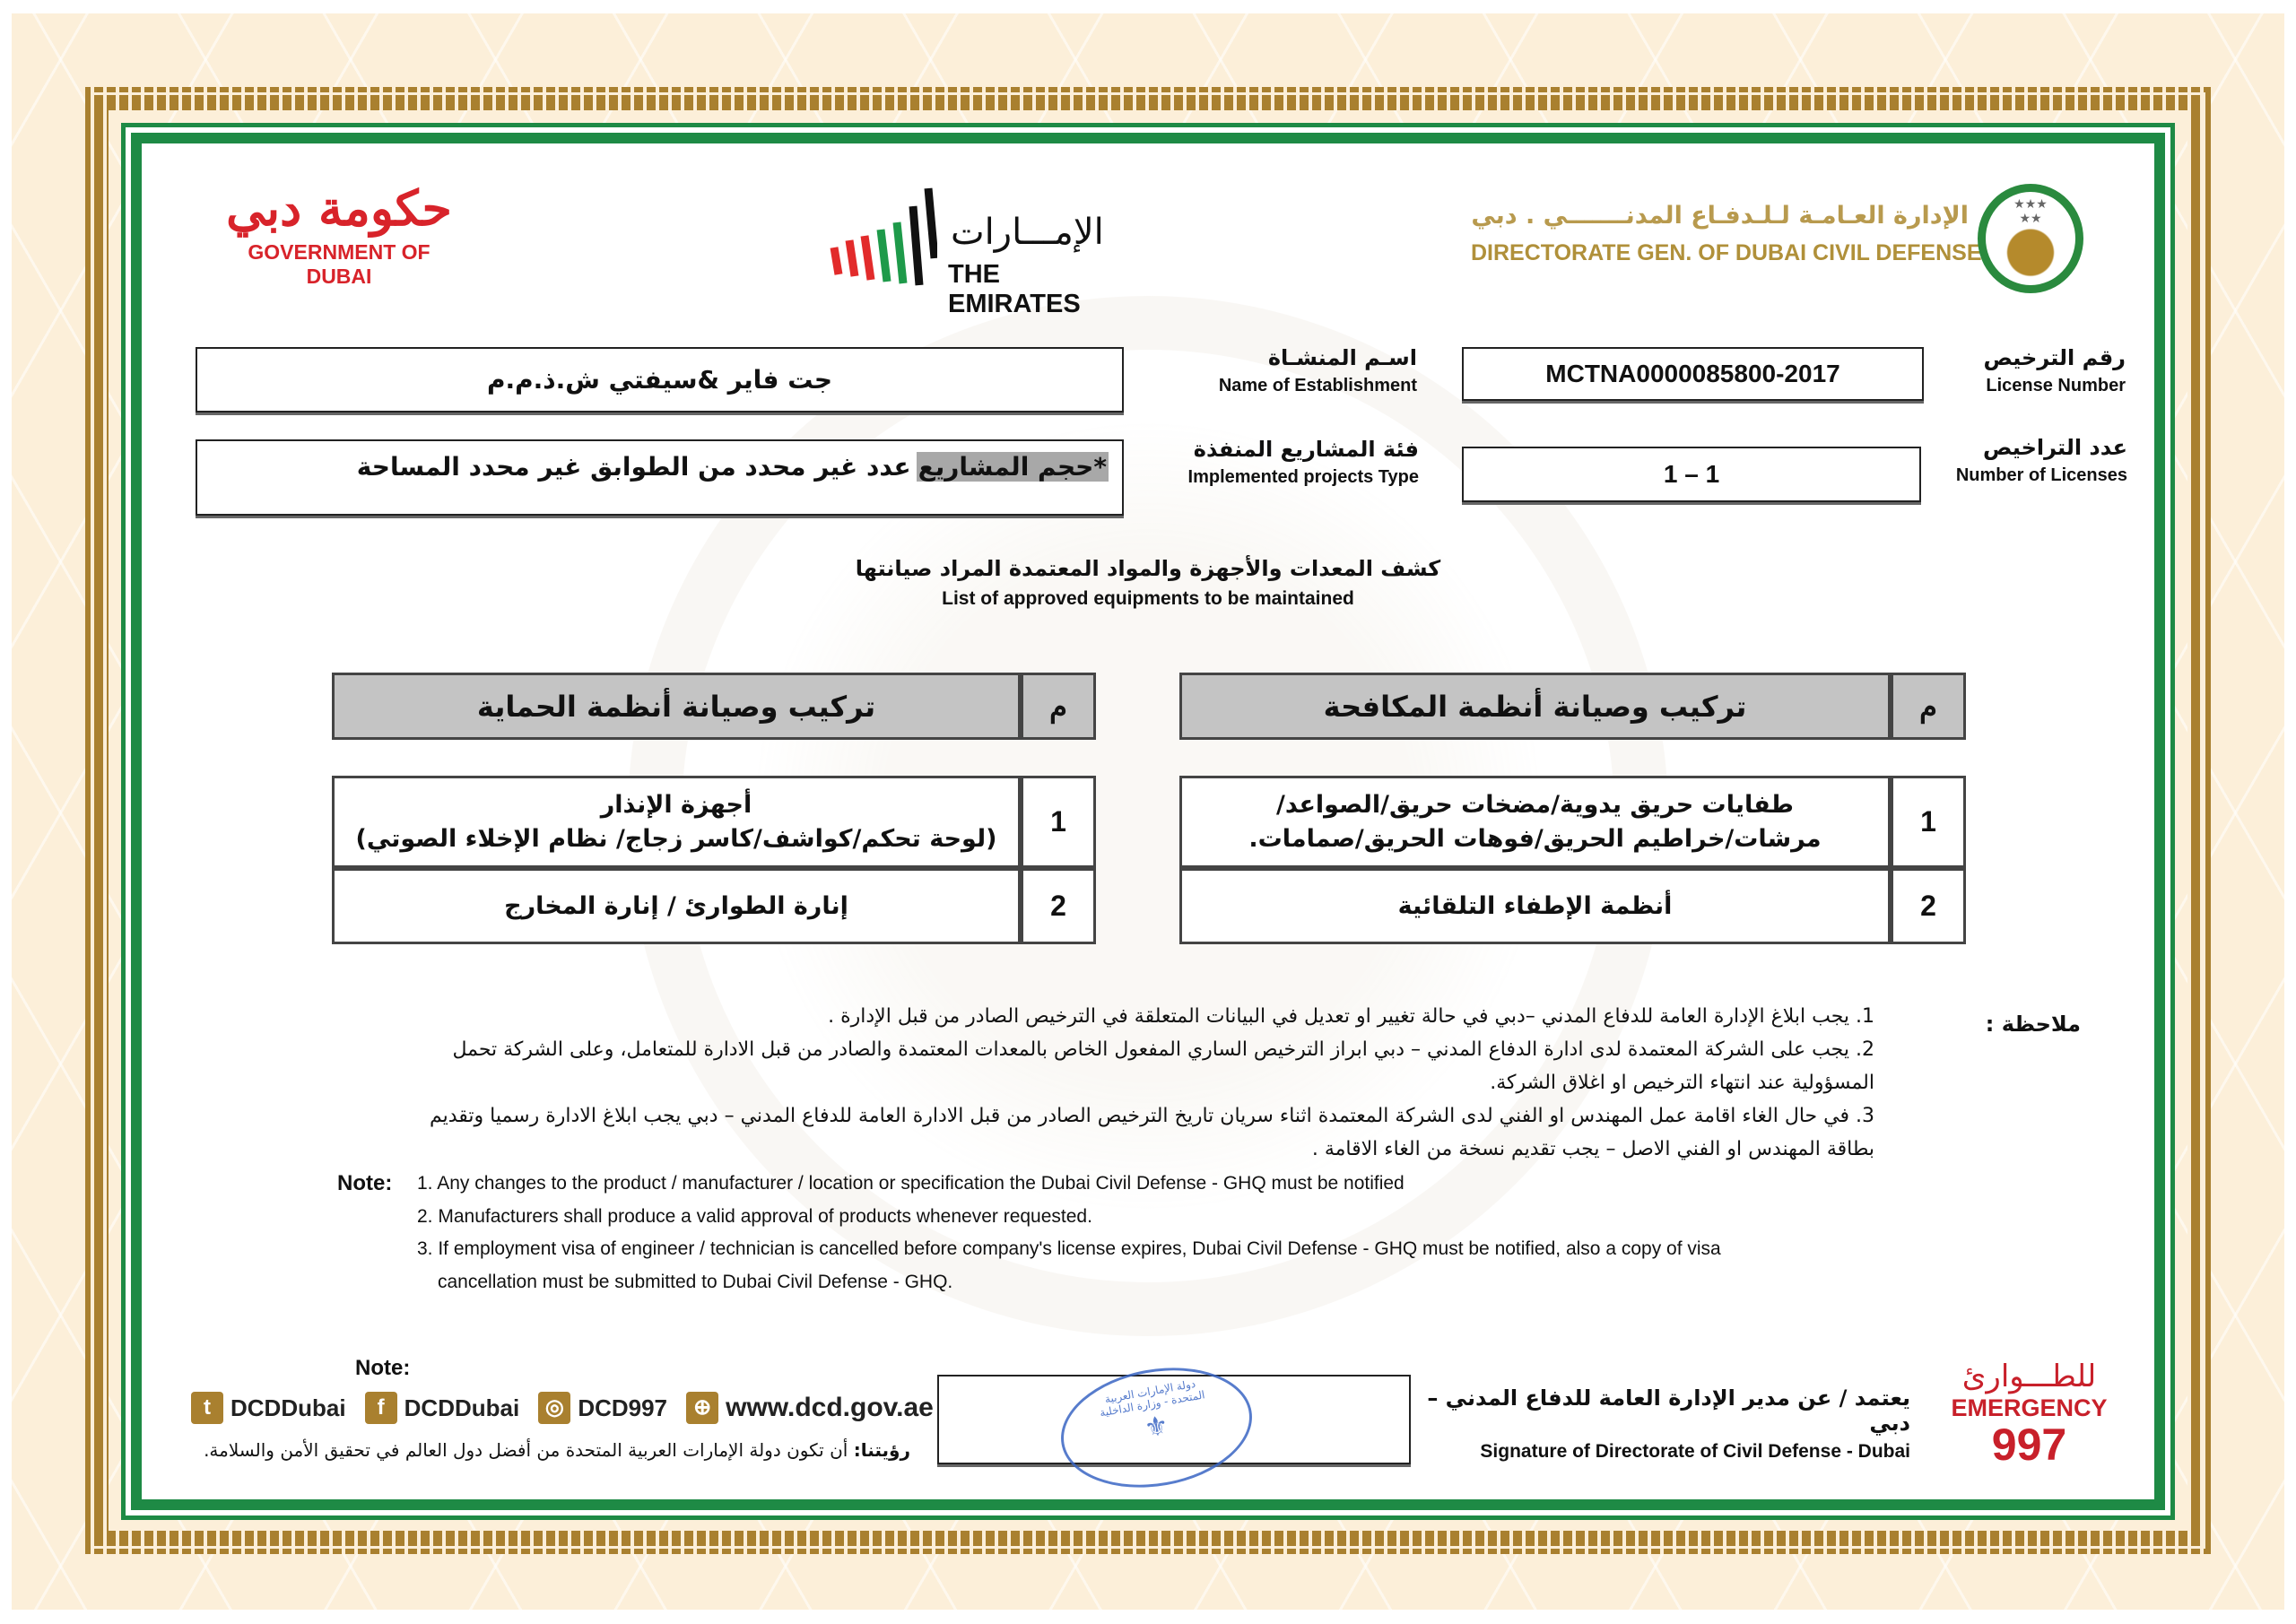 Image resolution: width=2296 pixels, height=1624 pixels. I want to click on website-link: ⊕ www.dcd.gov.ae, so click(810, 1408).